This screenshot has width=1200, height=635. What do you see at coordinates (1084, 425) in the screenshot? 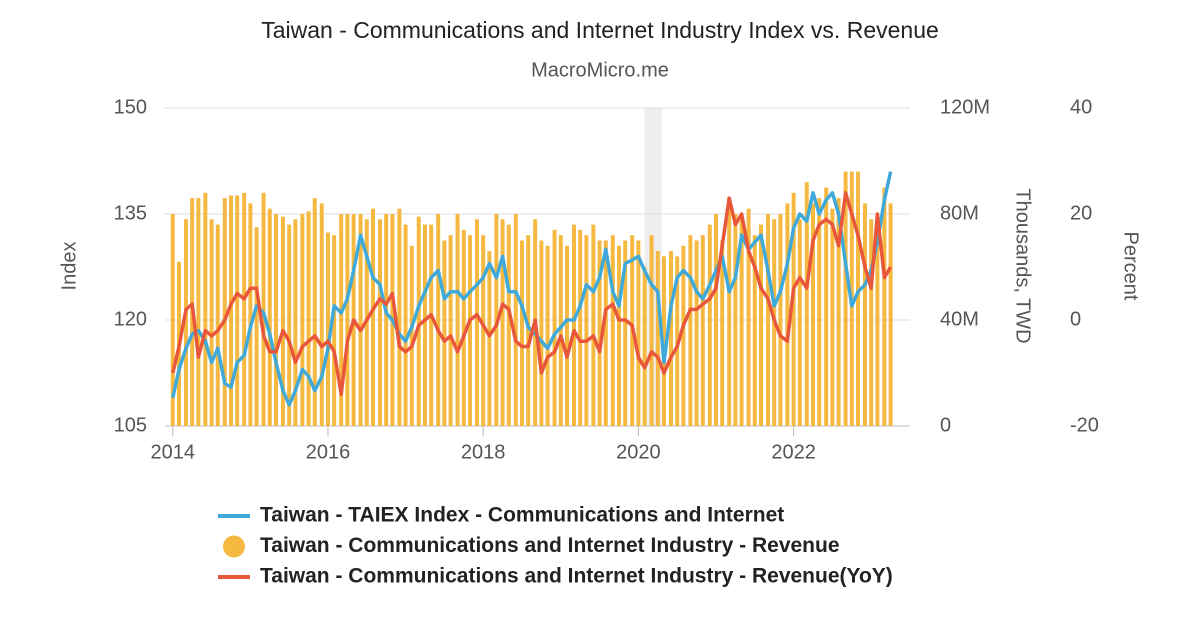
I see `y3-tick-label: -20` at bounding box center [1084, 425].